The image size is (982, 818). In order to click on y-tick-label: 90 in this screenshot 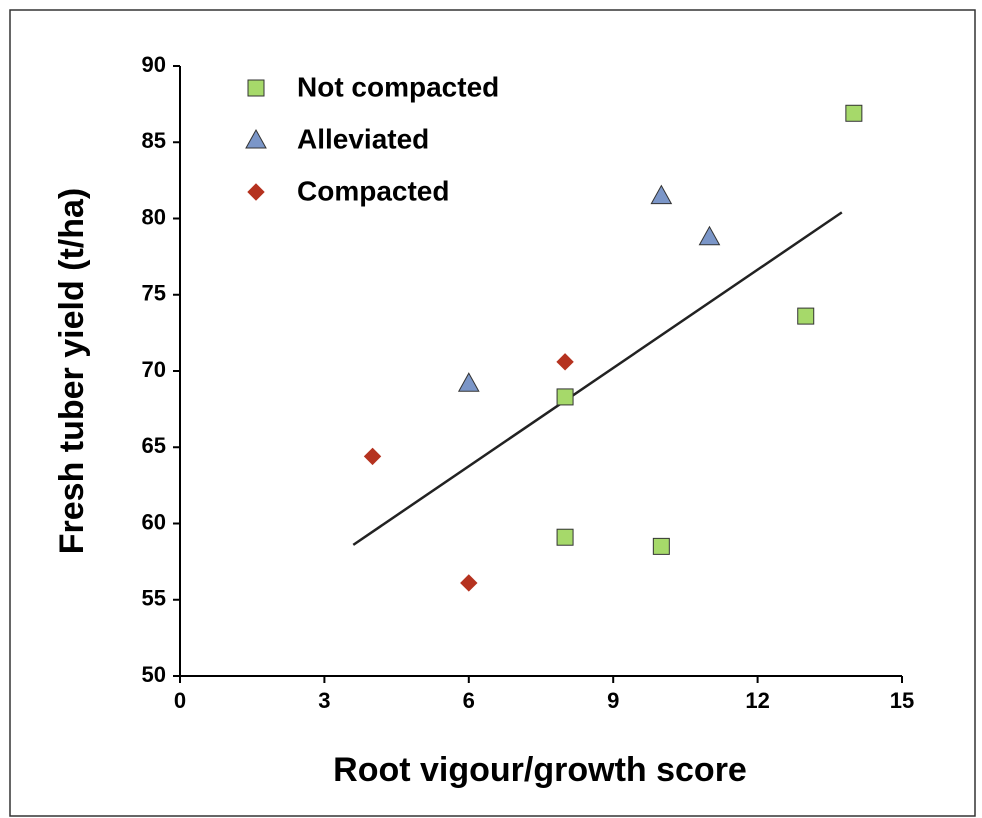, I will do `click(154, 64)`.